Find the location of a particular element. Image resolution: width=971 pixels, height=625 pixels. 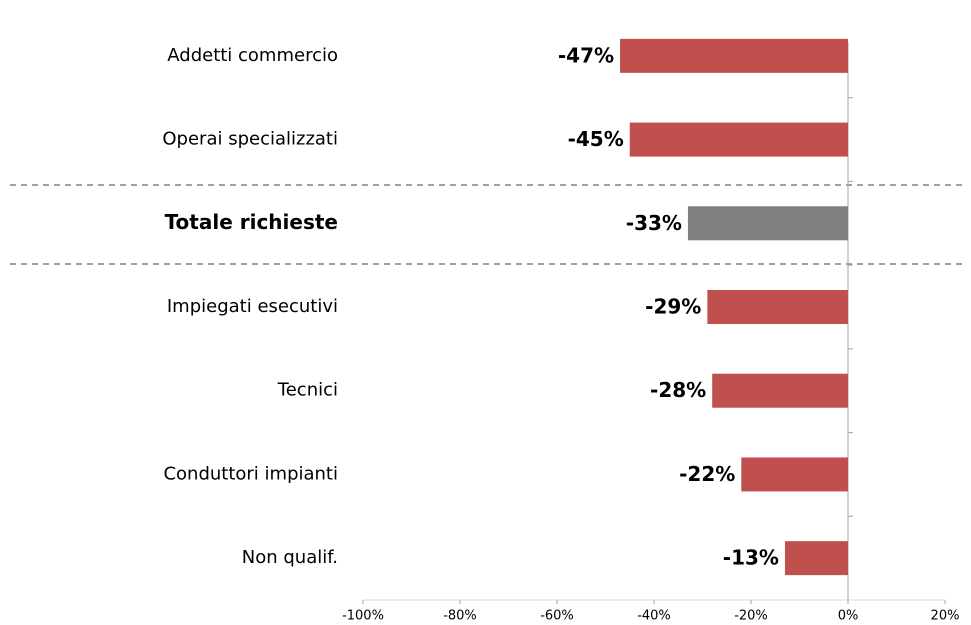

x-tick-label: -60% is located at coordinates (557, 616).